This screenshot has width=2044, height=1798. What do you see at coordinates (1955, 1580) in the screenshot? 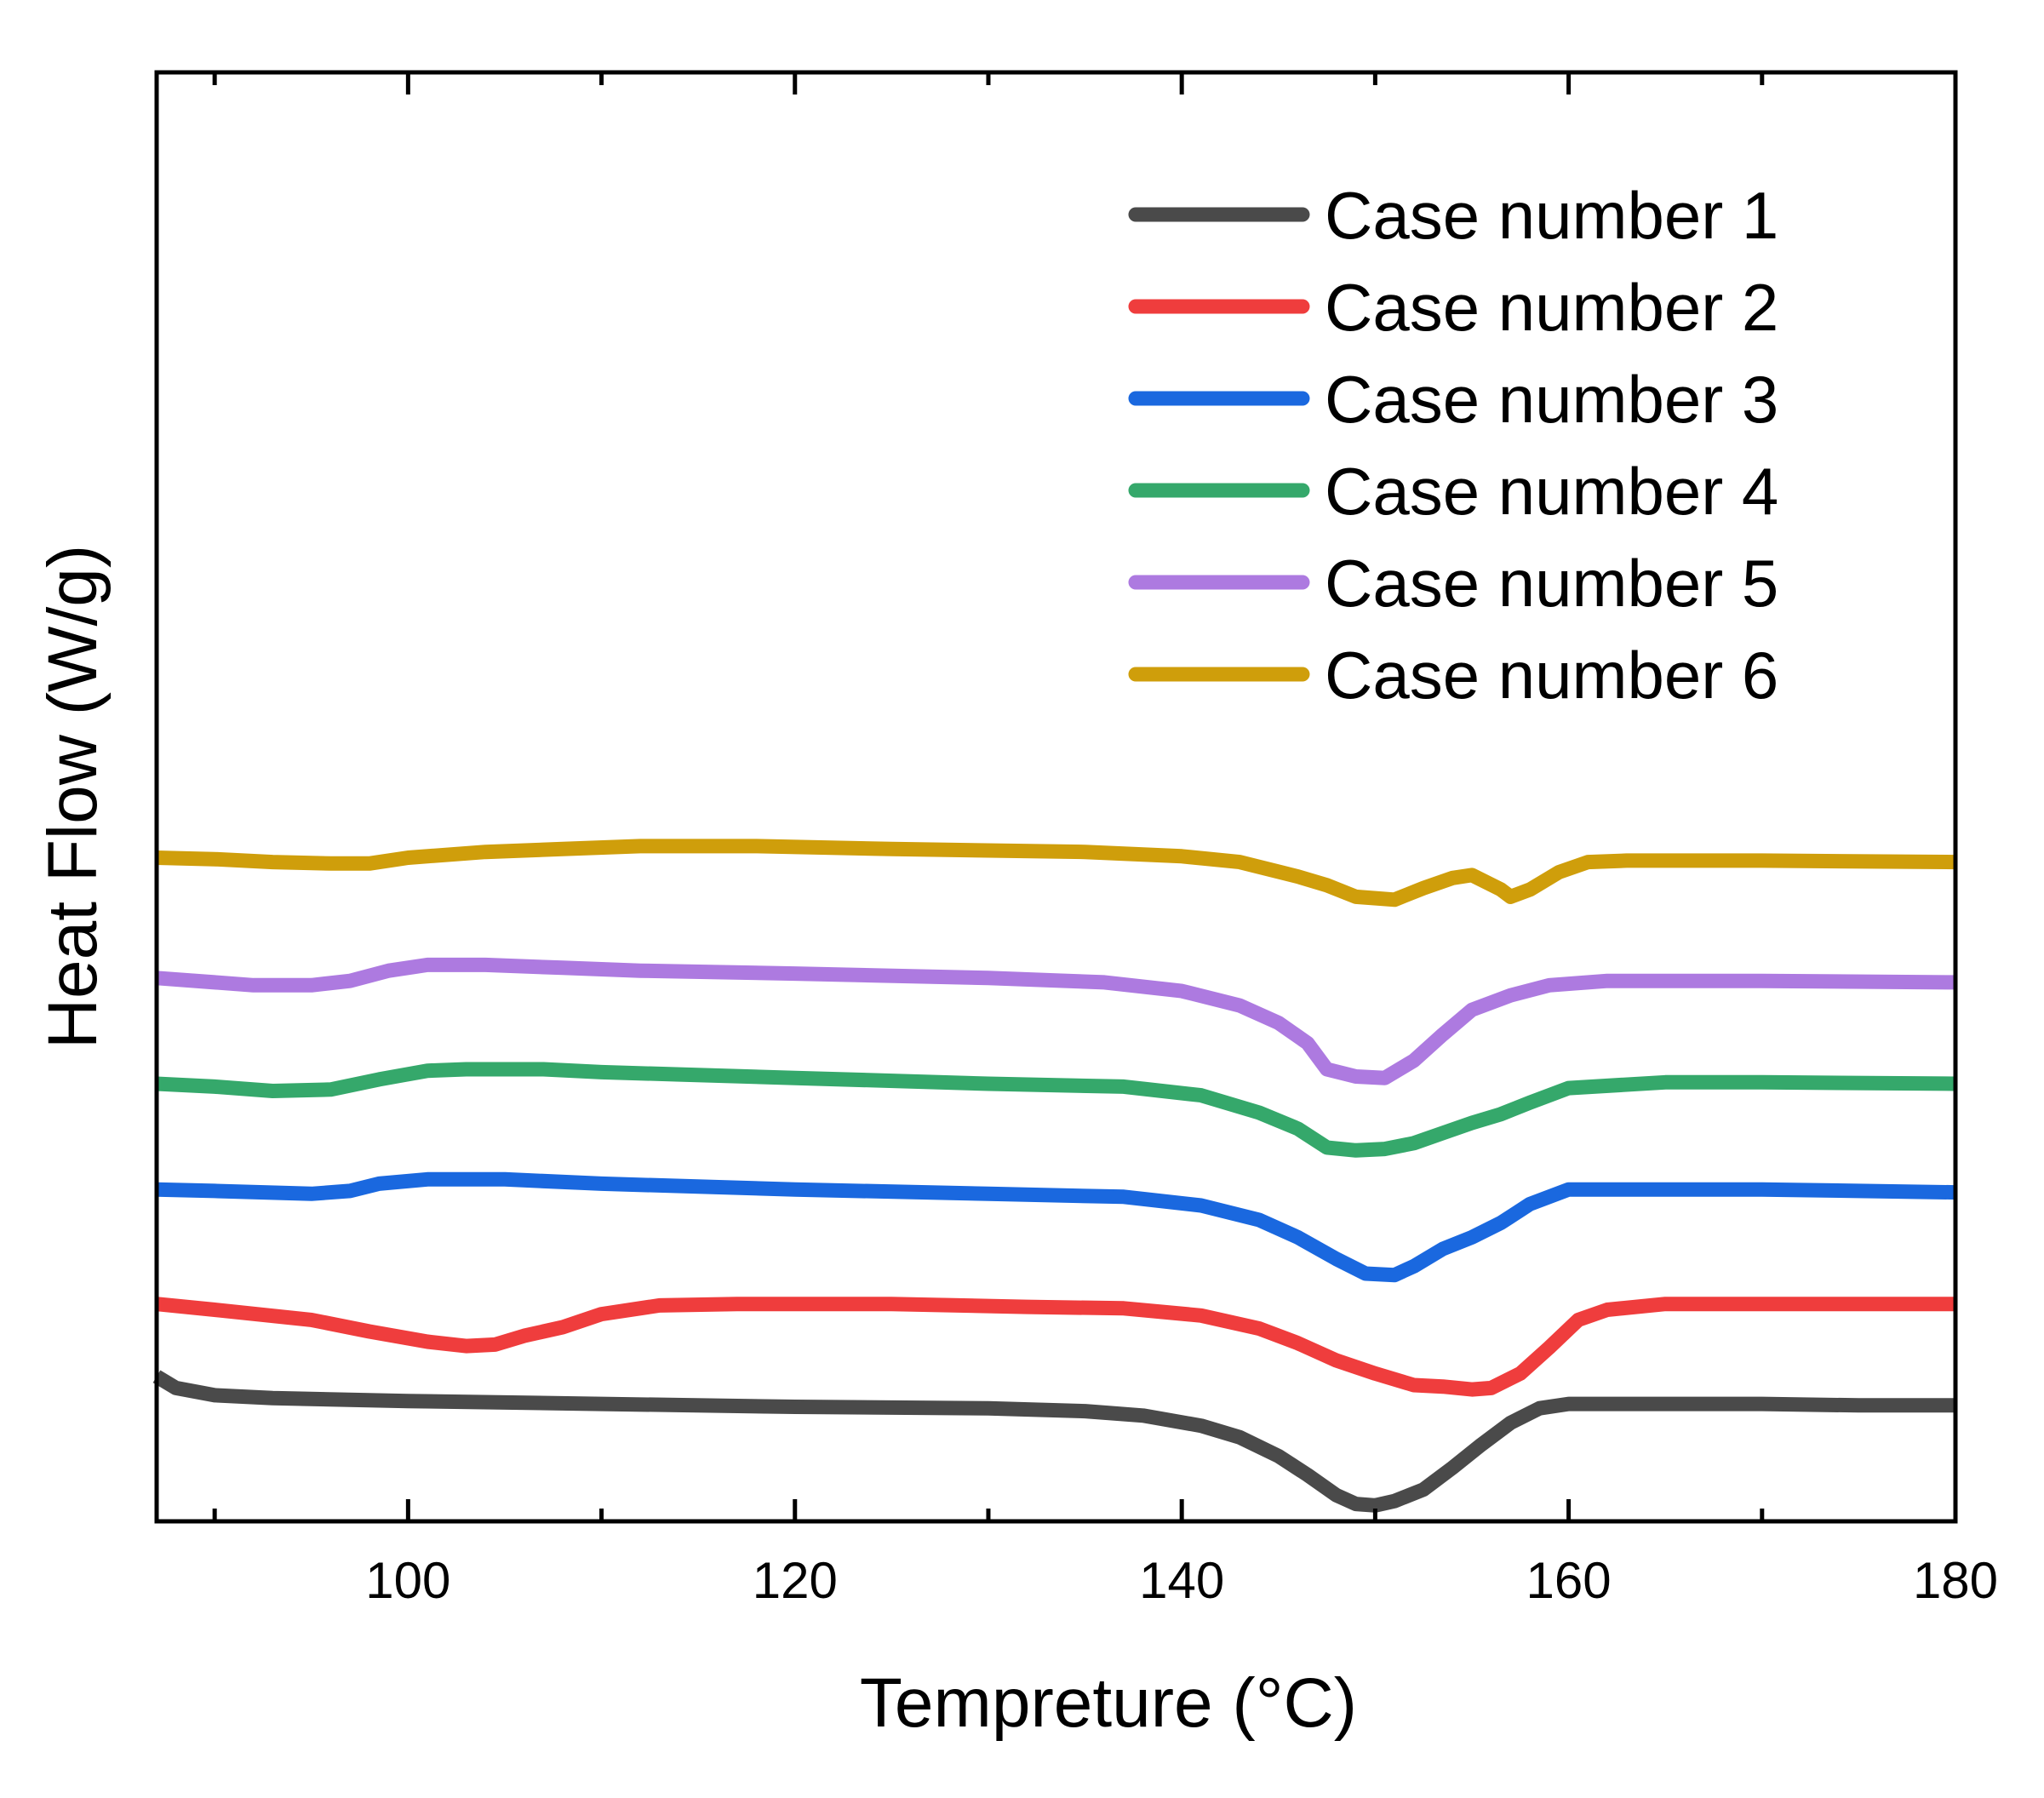
I see `x-tick-label: 180` at bounding box center [1955, 1580].